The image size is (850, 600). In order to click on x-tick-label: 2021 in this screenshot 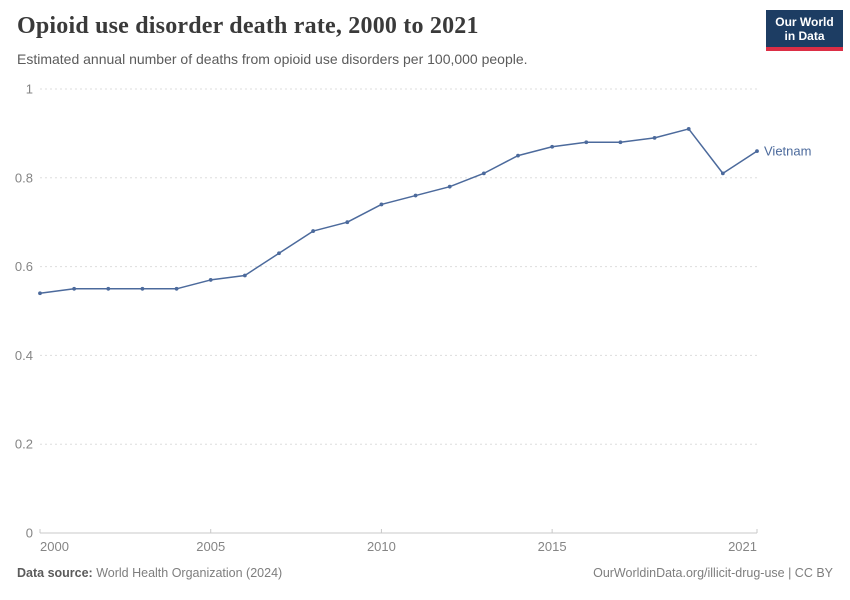, I will do `click(742, 546)`.